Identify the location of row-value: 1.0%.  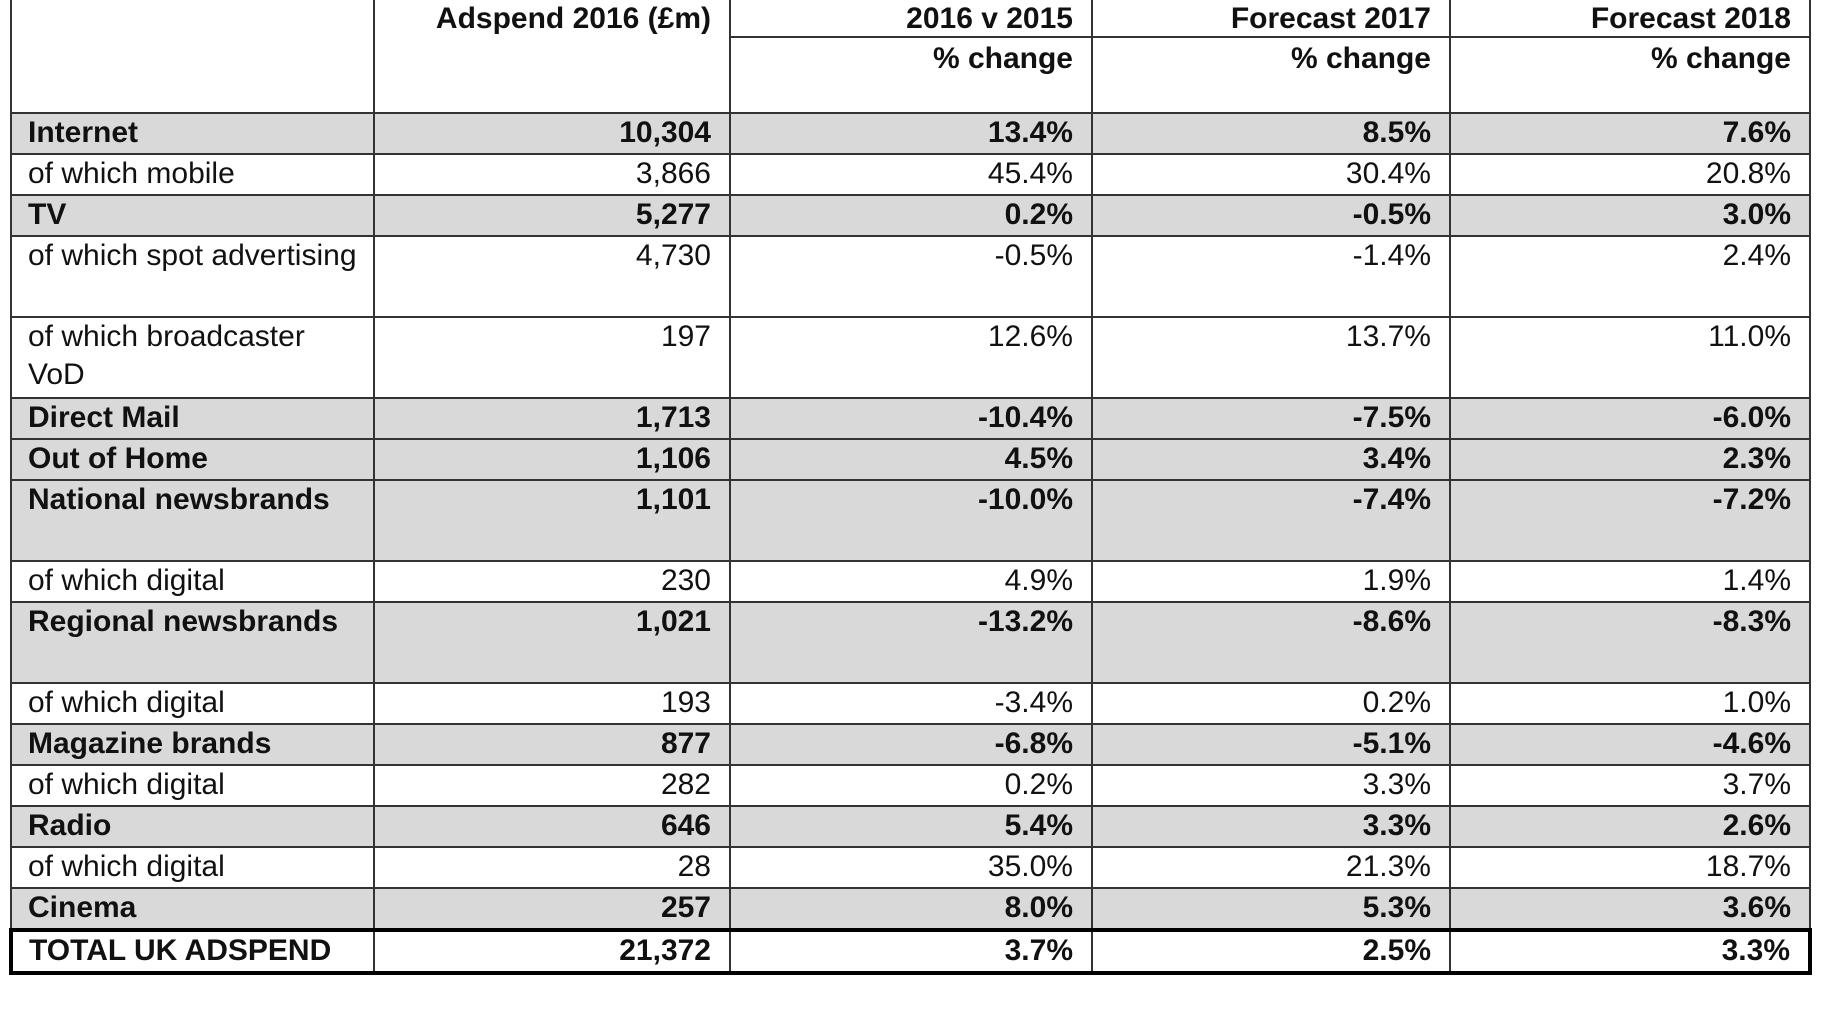
(1630, 703).